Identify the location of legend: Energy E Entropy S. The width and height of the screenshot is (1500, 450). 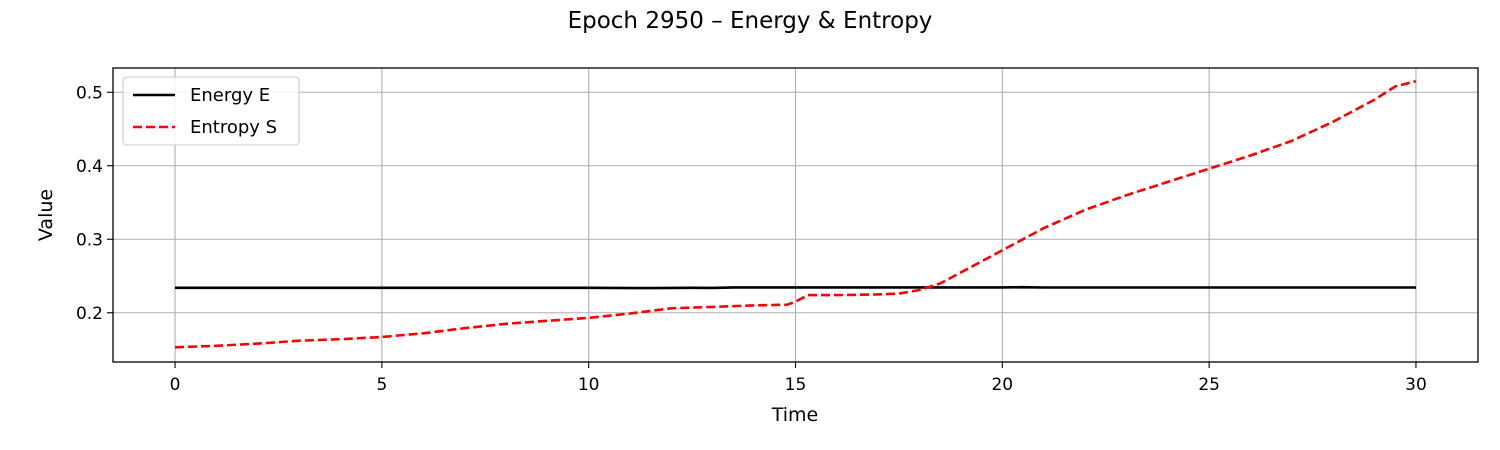
(211, 111).